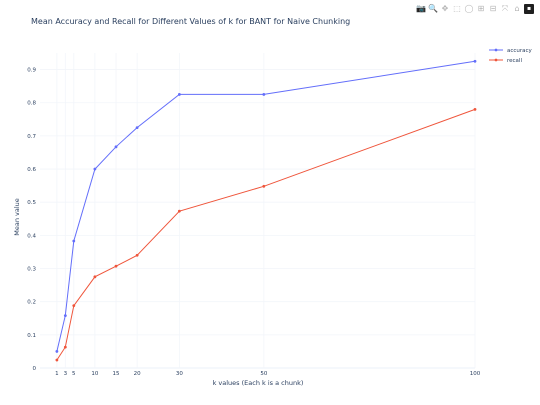 The height and width of the screenshot is (405, 540). What do you see at coordinates (514, 61) in the screenshot?
I see `legend-label-recall: recall` at bounding box center [514, 61].